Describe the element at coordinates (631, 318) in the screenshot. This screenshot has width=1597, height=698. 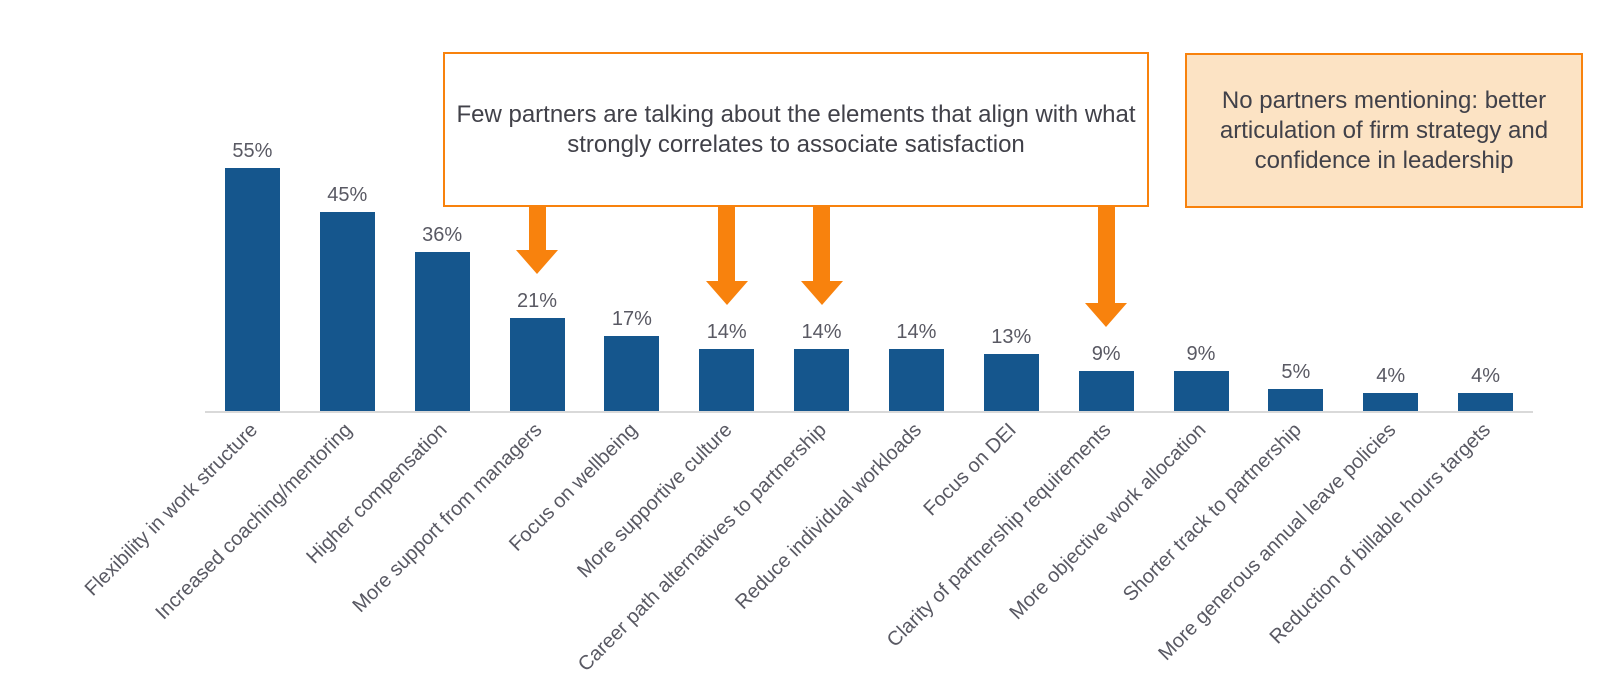
I see `bar-value-label: 17%` at that location.